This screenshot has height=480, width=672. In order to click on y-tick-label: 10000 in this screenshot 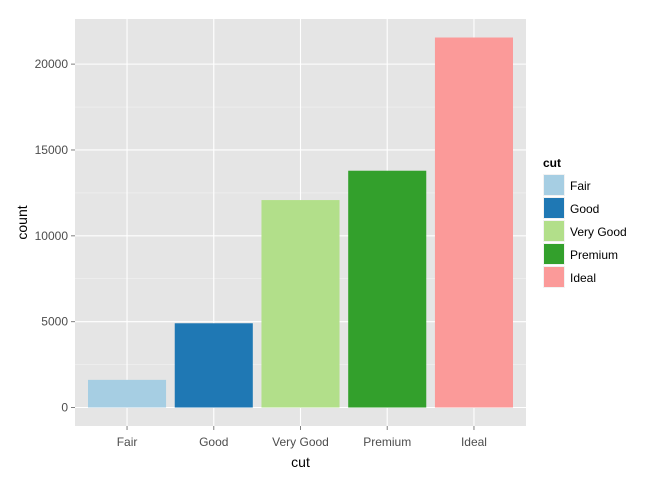, I will do `click(52, 236)`.